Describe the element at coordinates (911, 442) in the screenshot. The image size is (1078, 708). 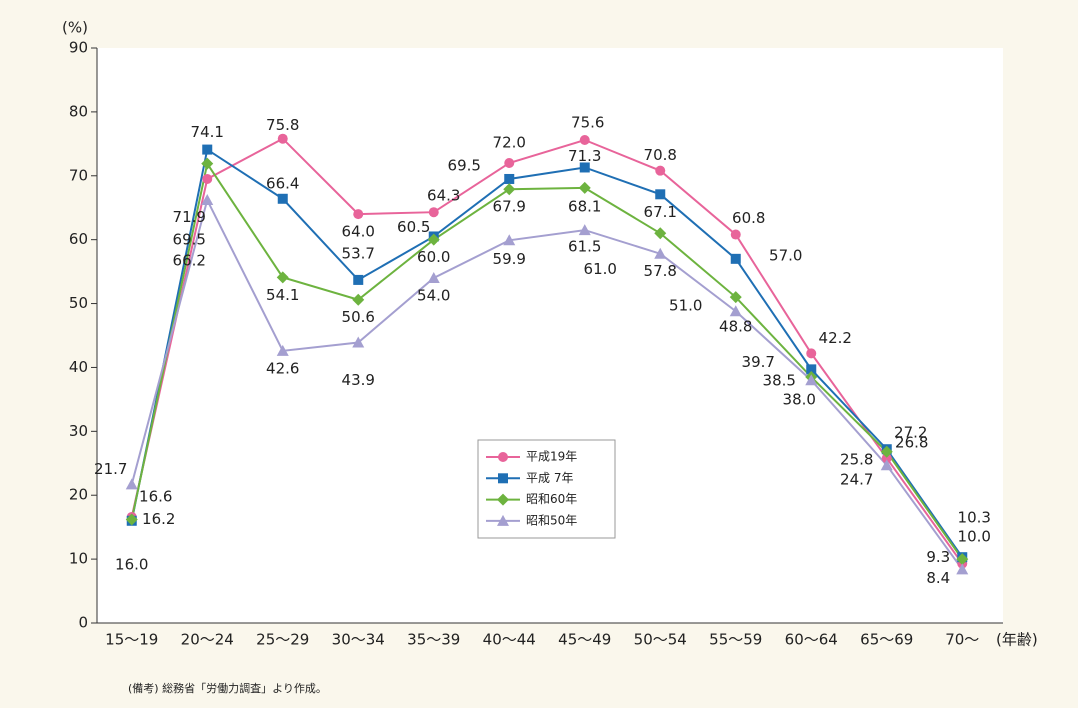
I see `data-label: 26.8` at that location.